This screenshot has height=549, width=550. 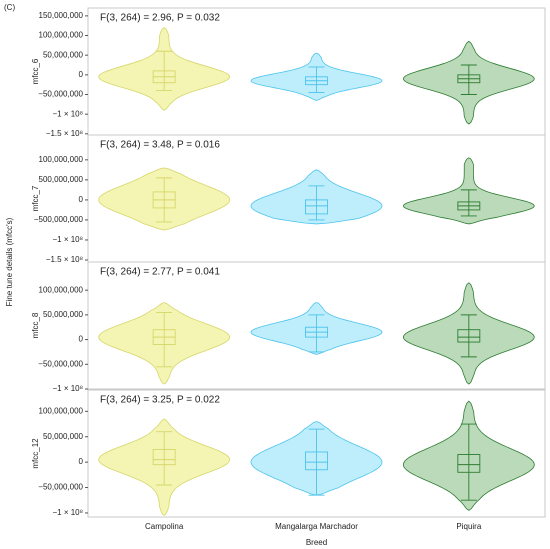 What do you see at coordinates (9, 7) in the screenshot?
I see `panel-label: (C)` at bounding box center [9, 7].